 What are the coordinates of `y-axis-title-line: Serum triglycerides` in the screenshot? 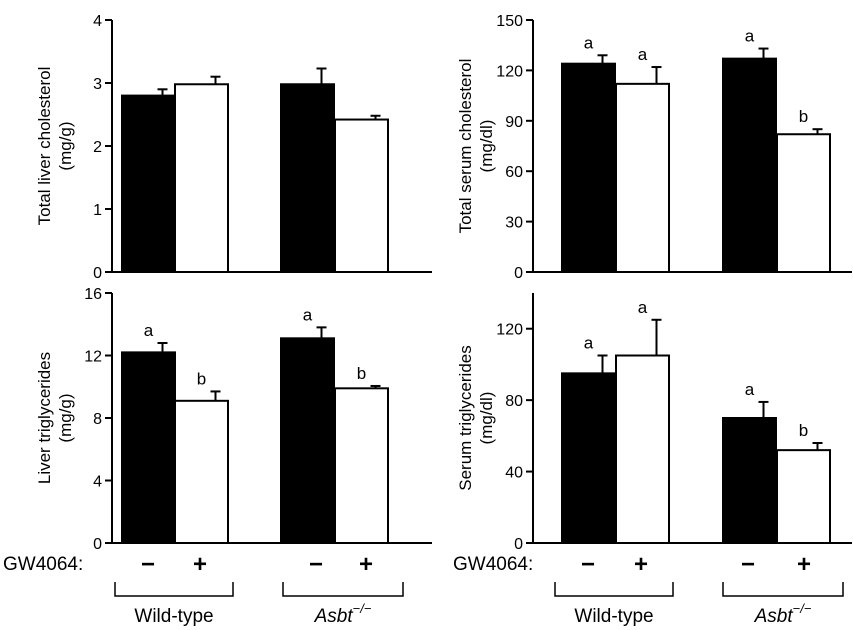 It's located at (465, 418).